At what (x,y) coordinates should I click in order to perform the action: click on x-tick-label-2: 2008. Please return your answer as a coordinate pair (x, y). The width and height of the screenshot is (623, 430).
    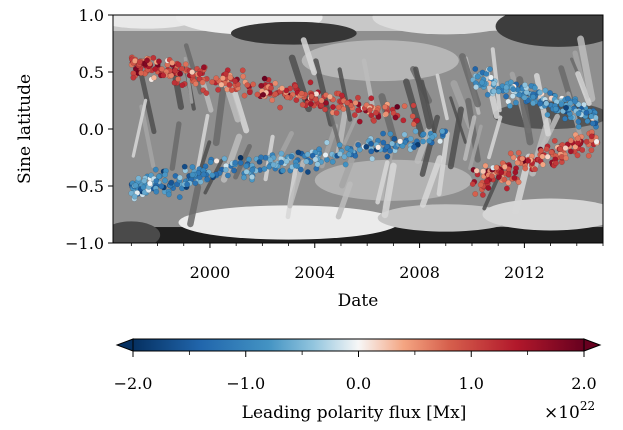
    Looking at the image, I should click on (419, 272).